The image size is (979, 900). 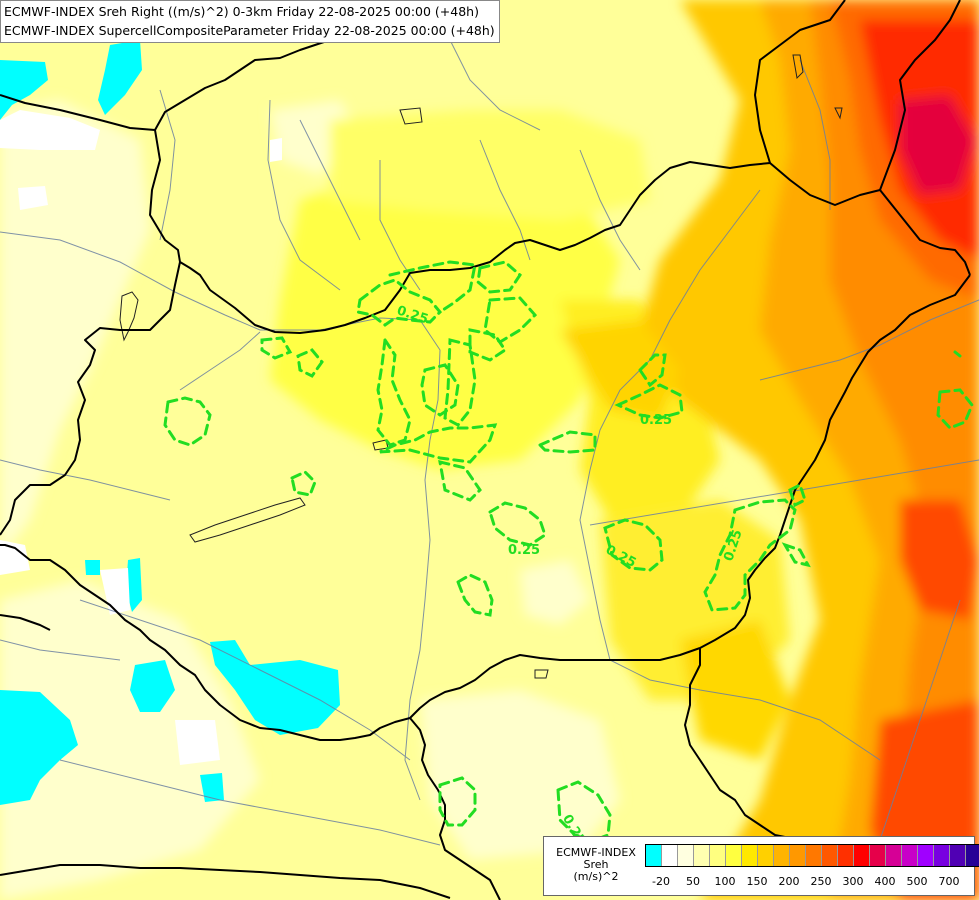 What do you see at coordinates (275, 687) in the screenshot?
I see `cyan-patch-w2` at bounding box center [275, 687].